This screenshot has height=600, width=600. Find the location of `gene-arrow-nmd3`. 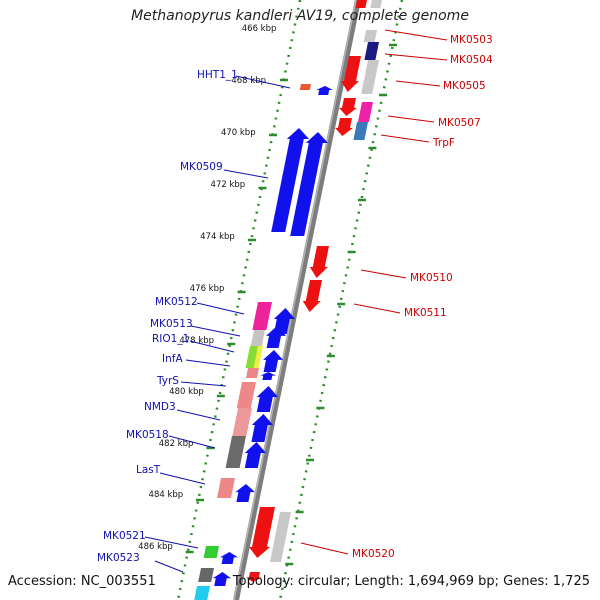

gene-arrow-nmd3 is located at coordinates (262, 428).